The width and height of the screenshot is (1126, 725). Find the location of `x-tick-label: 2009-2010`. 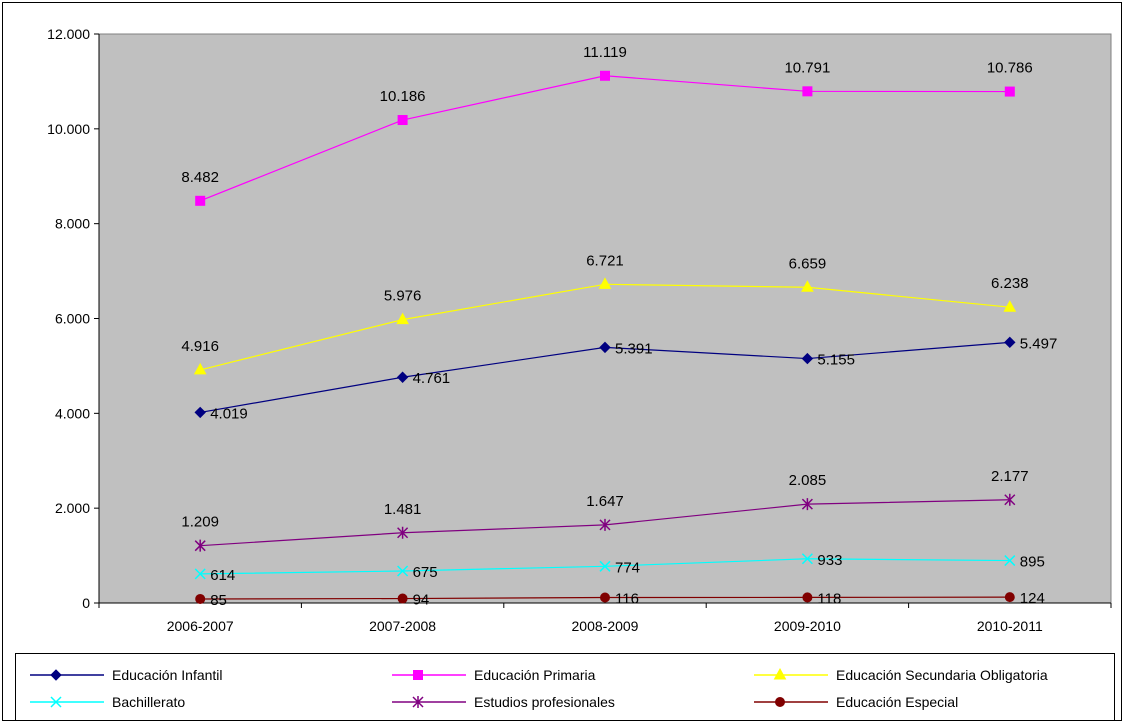

x-tick-label: 2009-2010 is located at coordinates (807, 626).